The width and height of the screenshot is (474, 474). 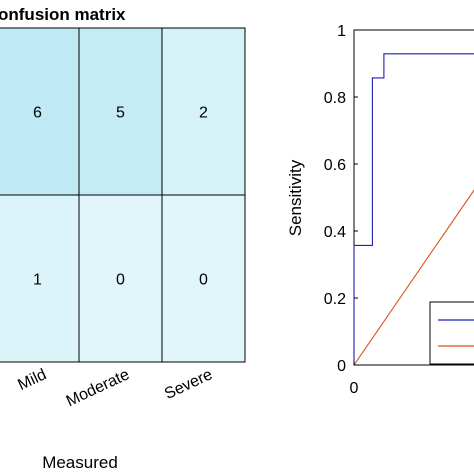 What do you see at coordinates (335, 98) in the screenshot?
I see `y-tick-label: 0.8` at bounding box center [335, 98].